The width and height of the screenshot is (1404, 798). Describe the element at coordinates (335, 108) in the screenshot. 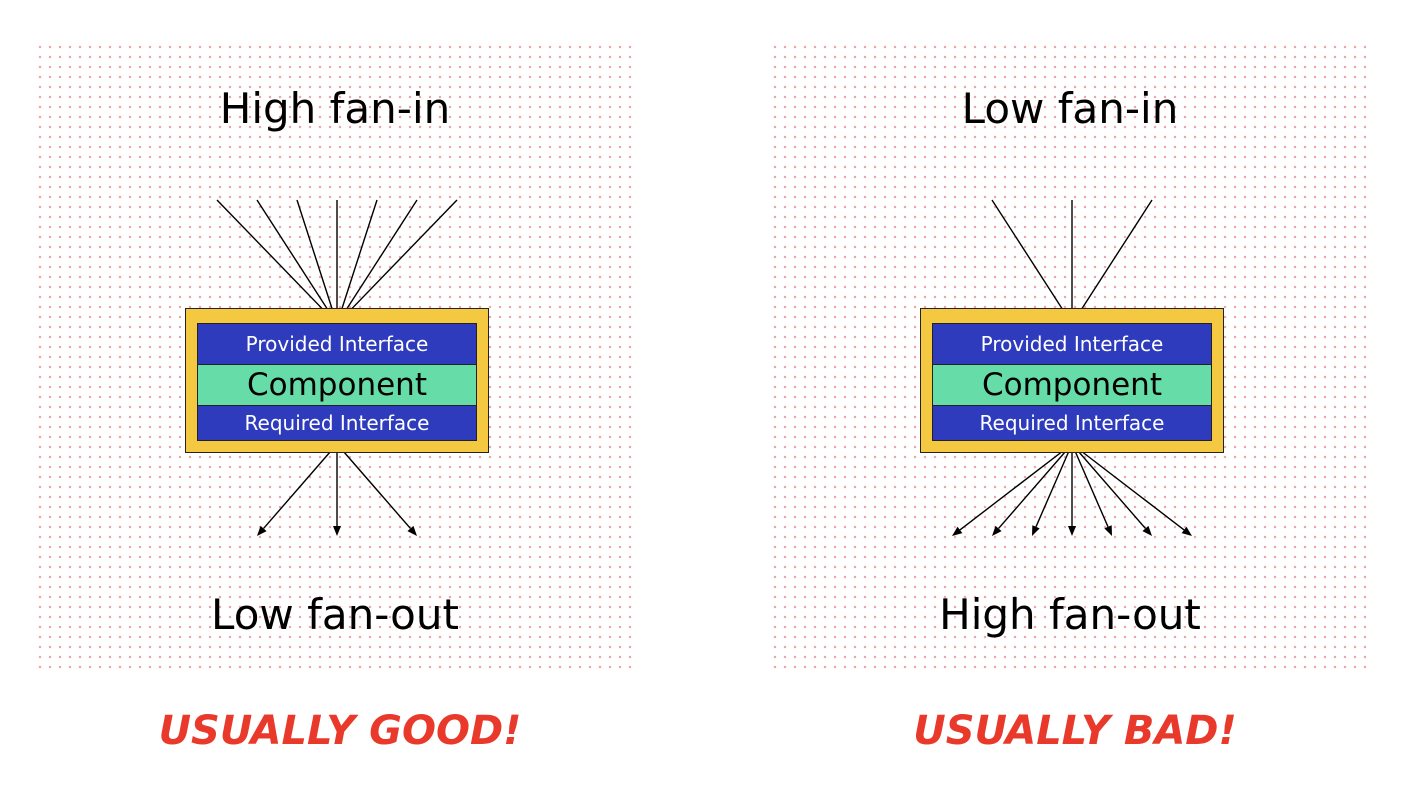

I see `fan-in-label: High fan-in` at that location.